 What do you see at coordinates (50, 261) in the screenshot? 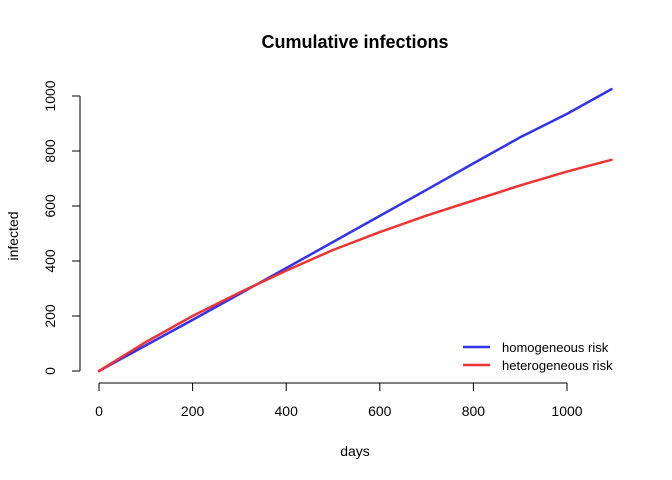
I see `y-tick-label: 400` at bounding box center [50, 261].